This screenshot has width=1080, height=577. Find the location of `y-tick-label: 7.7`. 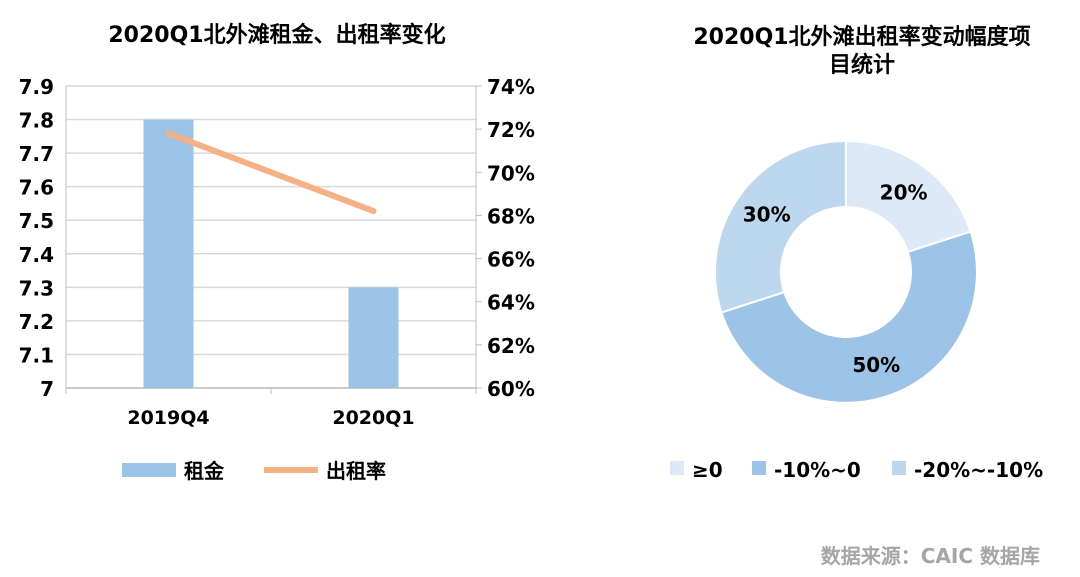

y-tick-label: 7.7 is located at coordinates (36, 154).